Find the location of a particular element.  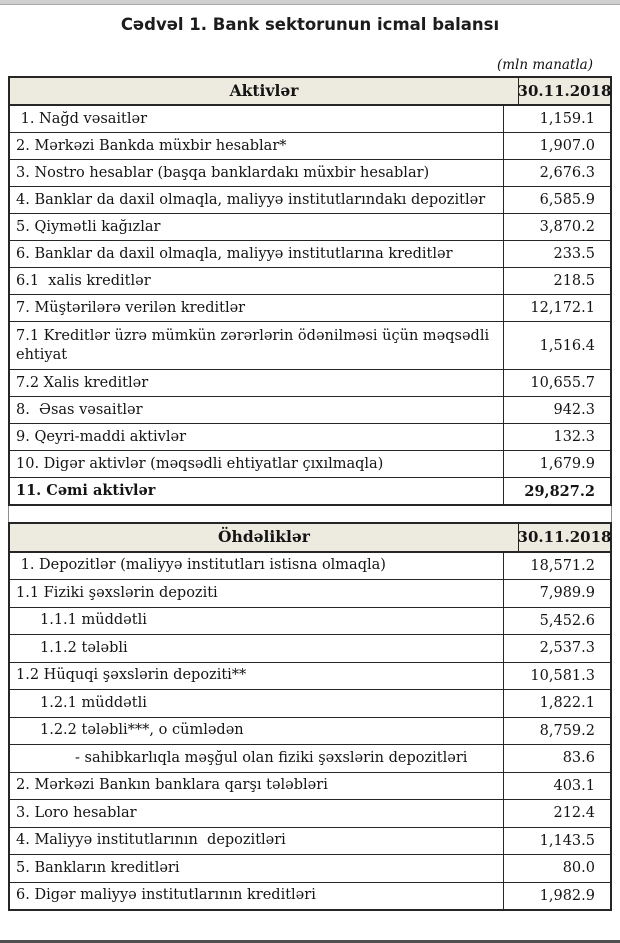

table-row: 6.1 xalis kreditlər 218.5 is located at coordinates (310, 280).